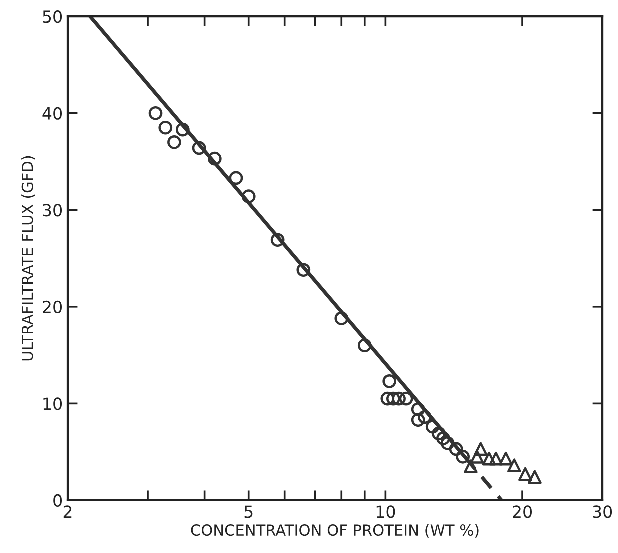 This screenshot has width=618, height=553. Describe the element at coordinates (58, 501) in the screenshot. I see `y-tick-label: 0` at that location.